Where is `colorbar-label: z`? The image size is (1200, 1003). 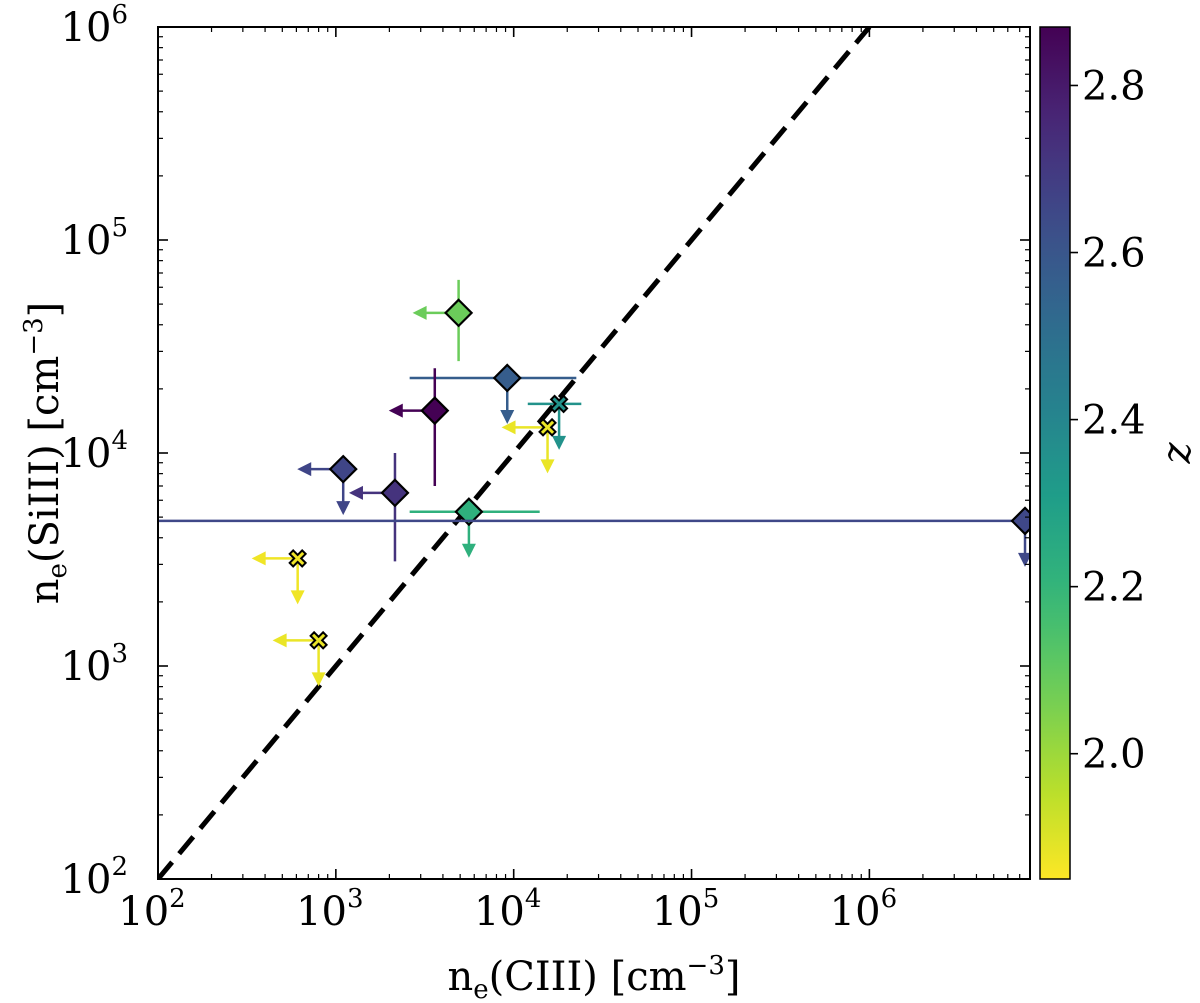
colorbar-label: z is located at coordinates (1177, 453).